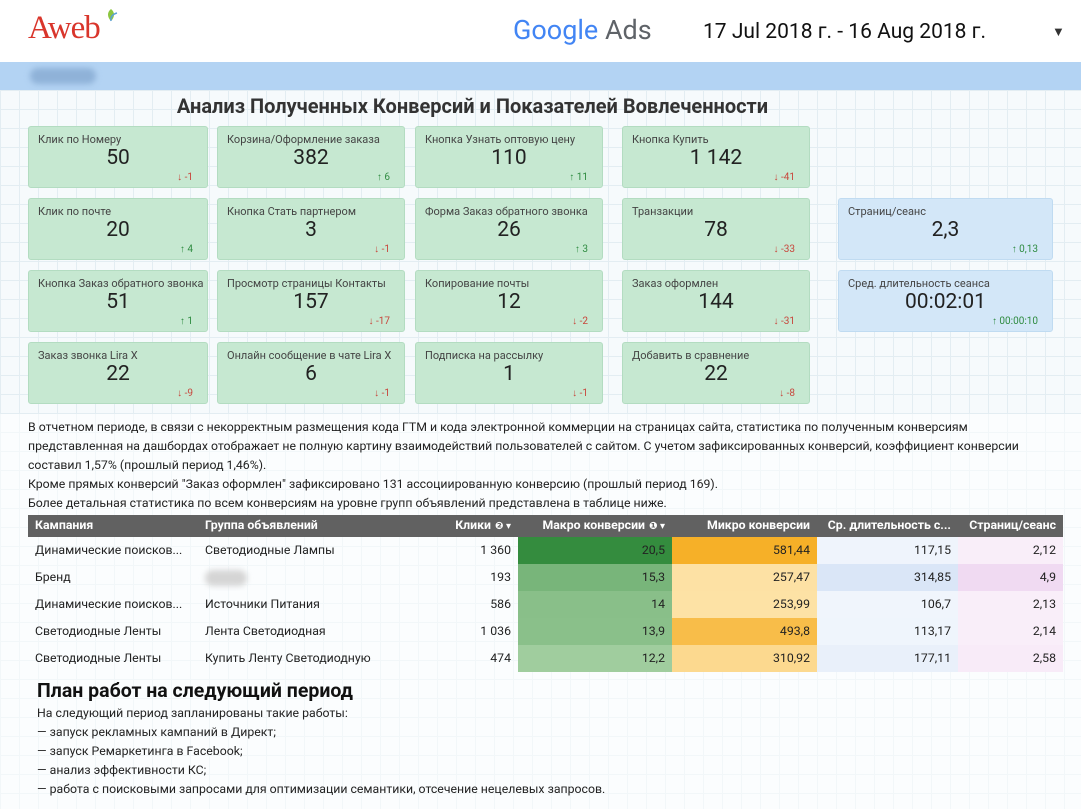 The height and width of the screenshot is (809, 1081). What do you see at coordinates (1010, 604) in the screenshot?
I see `table-cell: 2,13` at bounding box center [1010, 604].